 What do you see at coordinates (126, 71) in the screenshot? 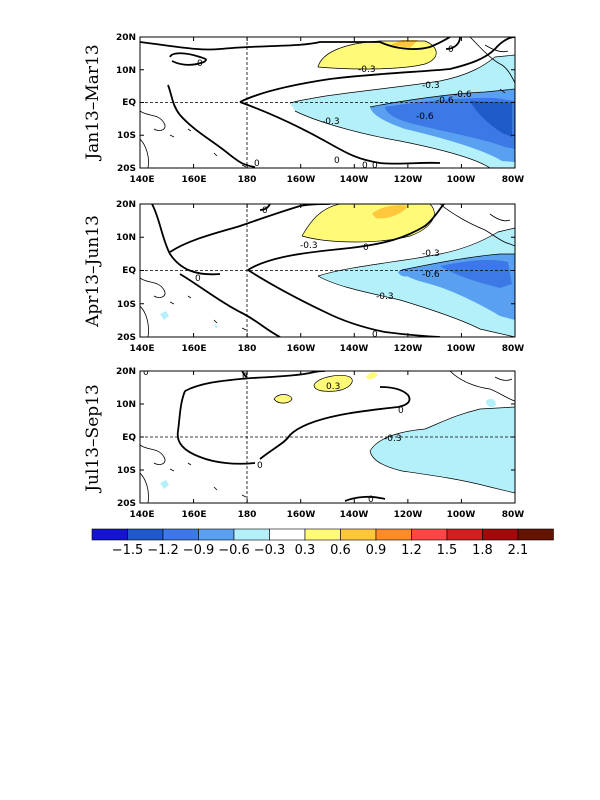
I see `lat-label: 10N` at bounding box center [126, 71].